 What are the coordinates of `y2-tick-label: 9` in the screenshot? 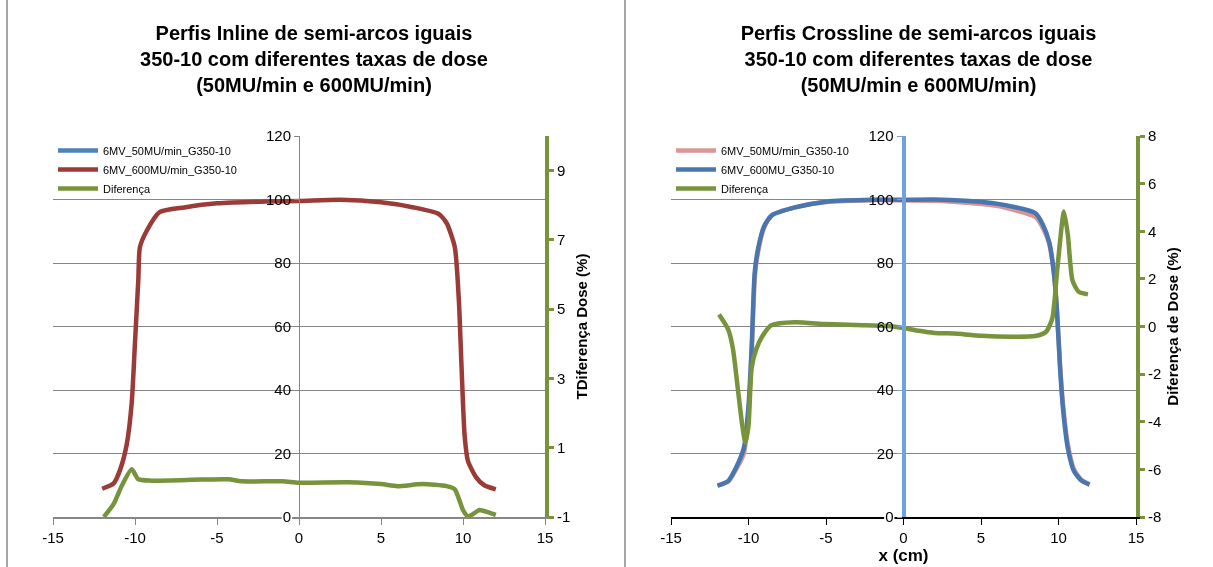 It's located at (561, 170).